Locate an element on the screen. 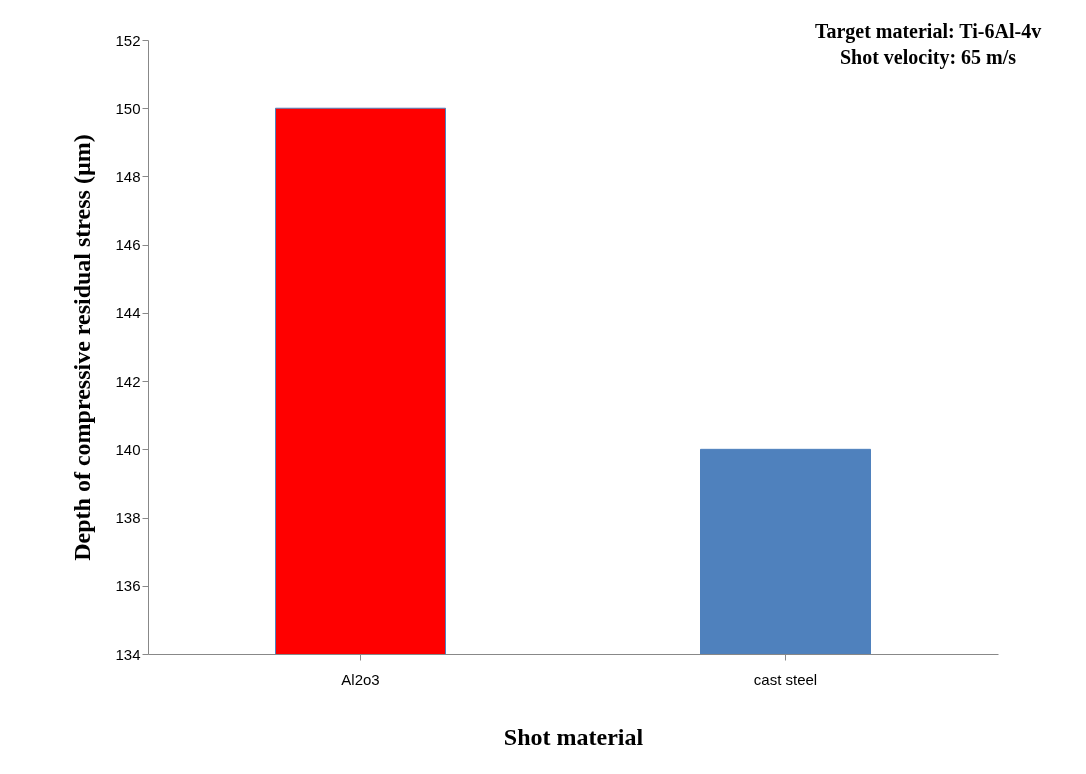 This screenshot has width=1086, height=774. y-tick-label: 152 is located at coordinates (128, 40).